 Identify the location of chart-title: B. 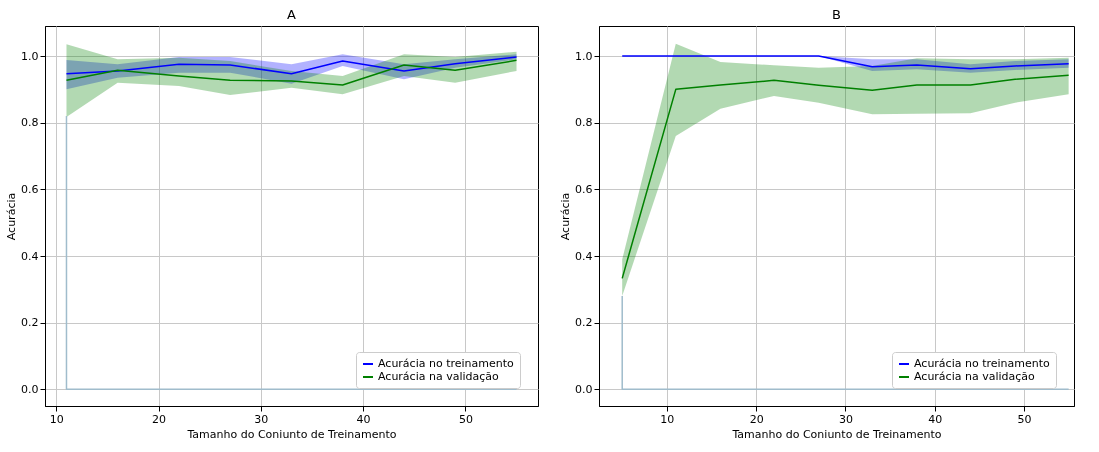
(836, 14).